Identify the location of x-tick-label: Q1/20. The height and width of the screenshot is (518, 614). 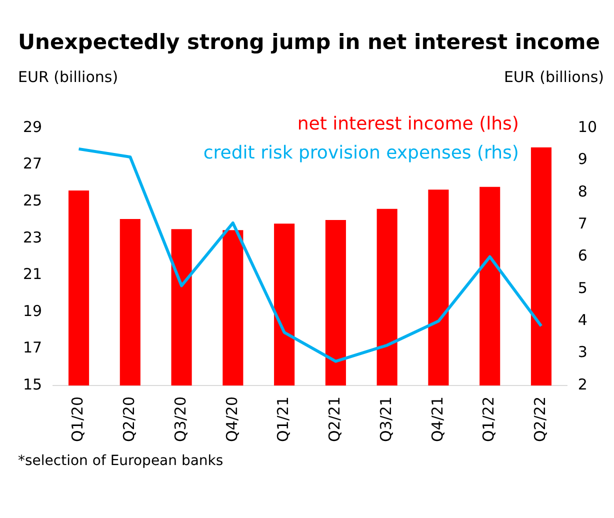
(77, 419).